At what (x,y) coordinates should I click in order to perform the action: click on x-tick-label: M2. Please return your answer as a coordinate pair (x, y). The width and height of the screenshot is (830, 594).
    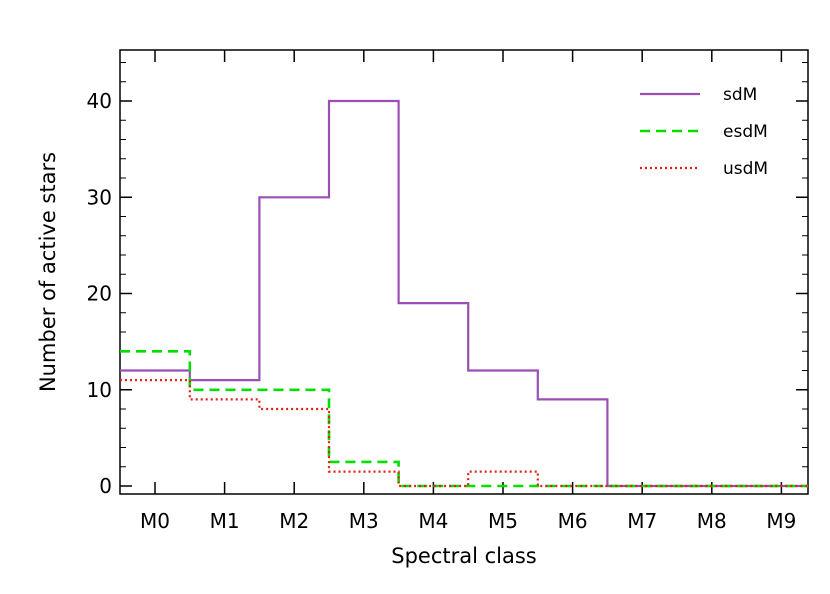
    Looking at the image, I should click on (294, 521).